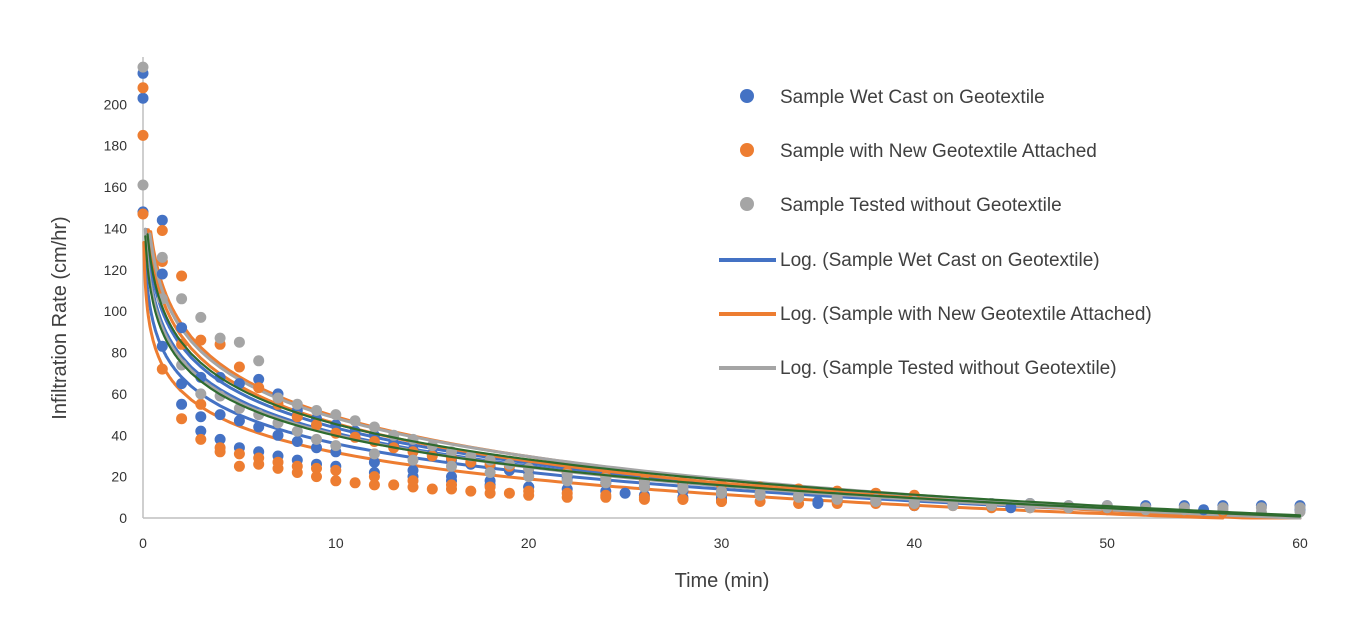 This screenshot has width=1354, height=621. Describe the element at coordinates (940, 260) in the screenshot. I see `legend-label-3: Log. (Sample Wet Cast on Geotextile)` at that location.